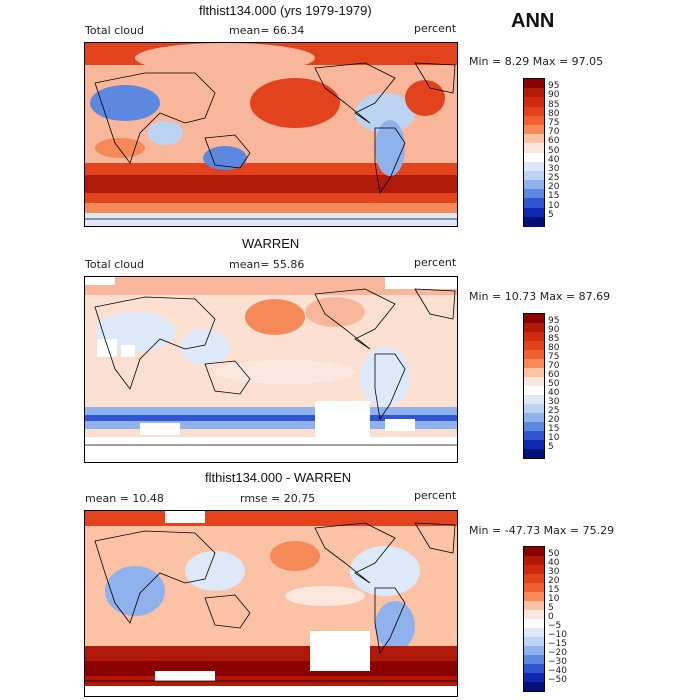 The image size is (700, 700). What do you see at coordinates (435, 262) in the screenshot?
I see `panel2-unit: percent` at bounding box center [435, 262].